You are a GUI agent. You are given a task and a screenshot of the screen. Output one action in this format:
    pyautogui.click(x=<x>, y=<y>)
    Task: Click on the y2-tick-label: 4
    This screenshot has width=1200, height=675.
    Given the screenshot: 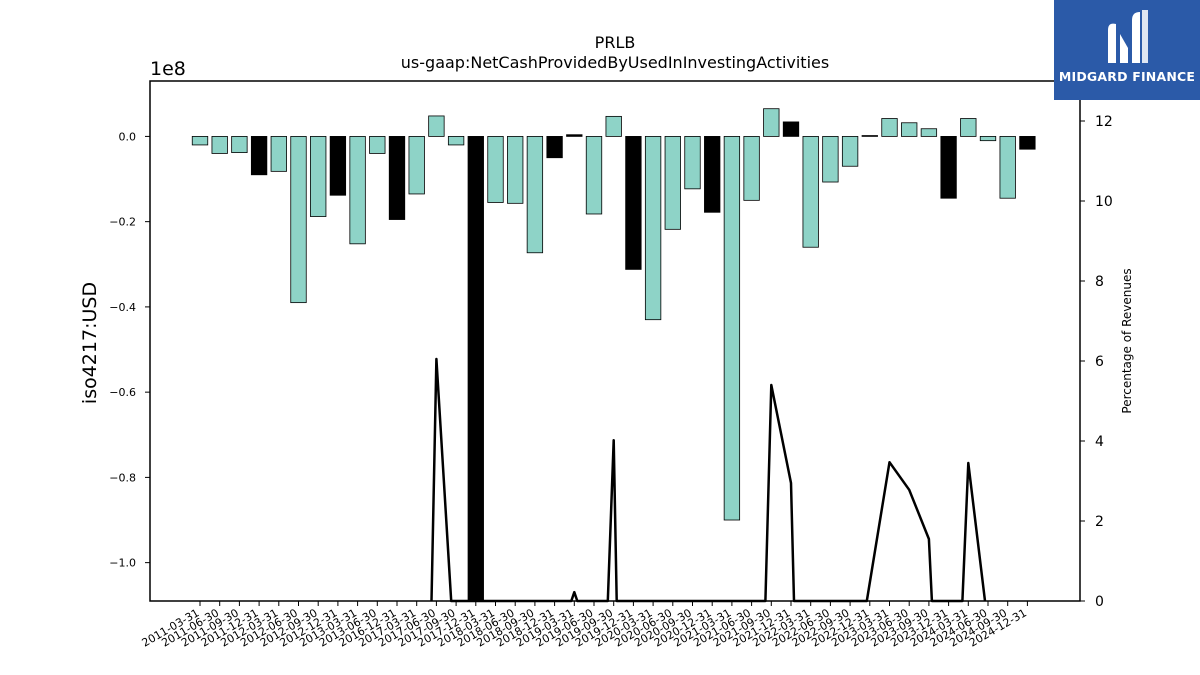 What is the action you would take?
    pyautogui.click(x=1099, y=442)
    